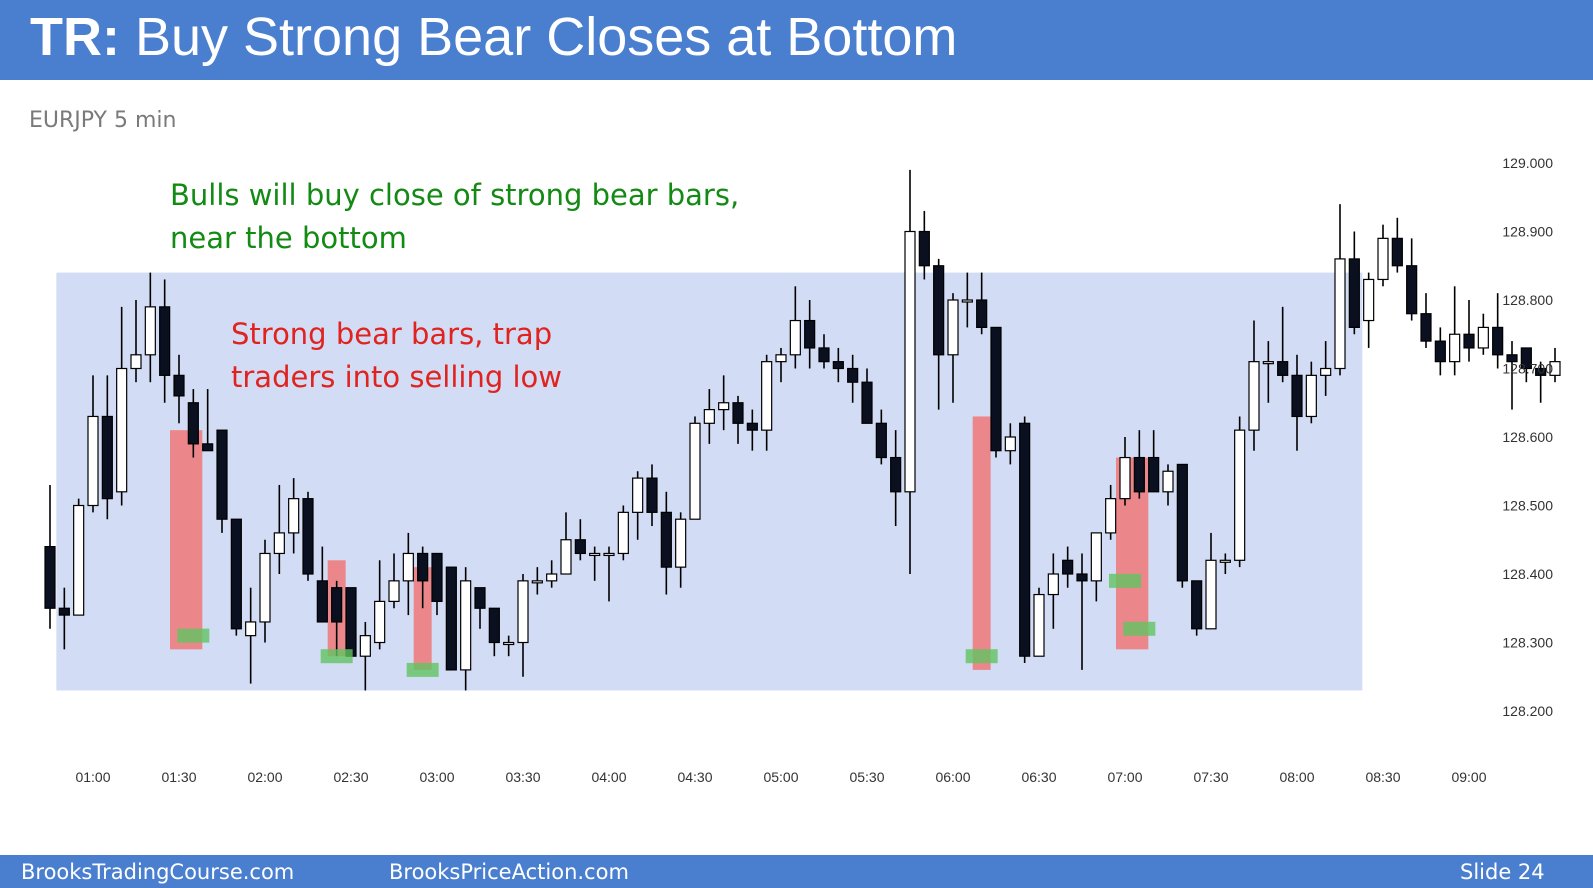 Image resolution: width=1593 pixels, height=888 pixels. I want to click on title-bar: TR: Buy Strong Bear Closes at Bottom, so click(796, 40).